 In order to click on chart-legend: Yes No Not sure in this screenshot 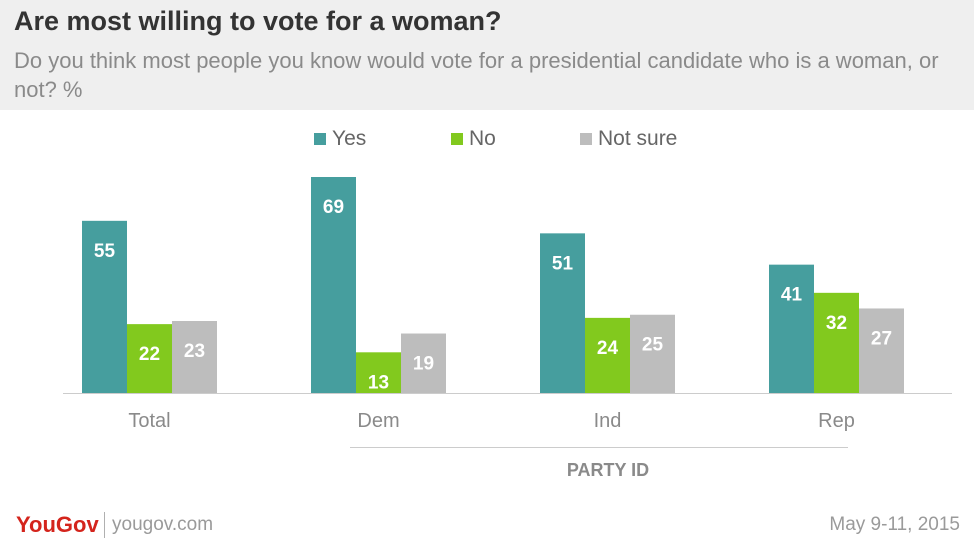, I will do `click(487, 139)`.